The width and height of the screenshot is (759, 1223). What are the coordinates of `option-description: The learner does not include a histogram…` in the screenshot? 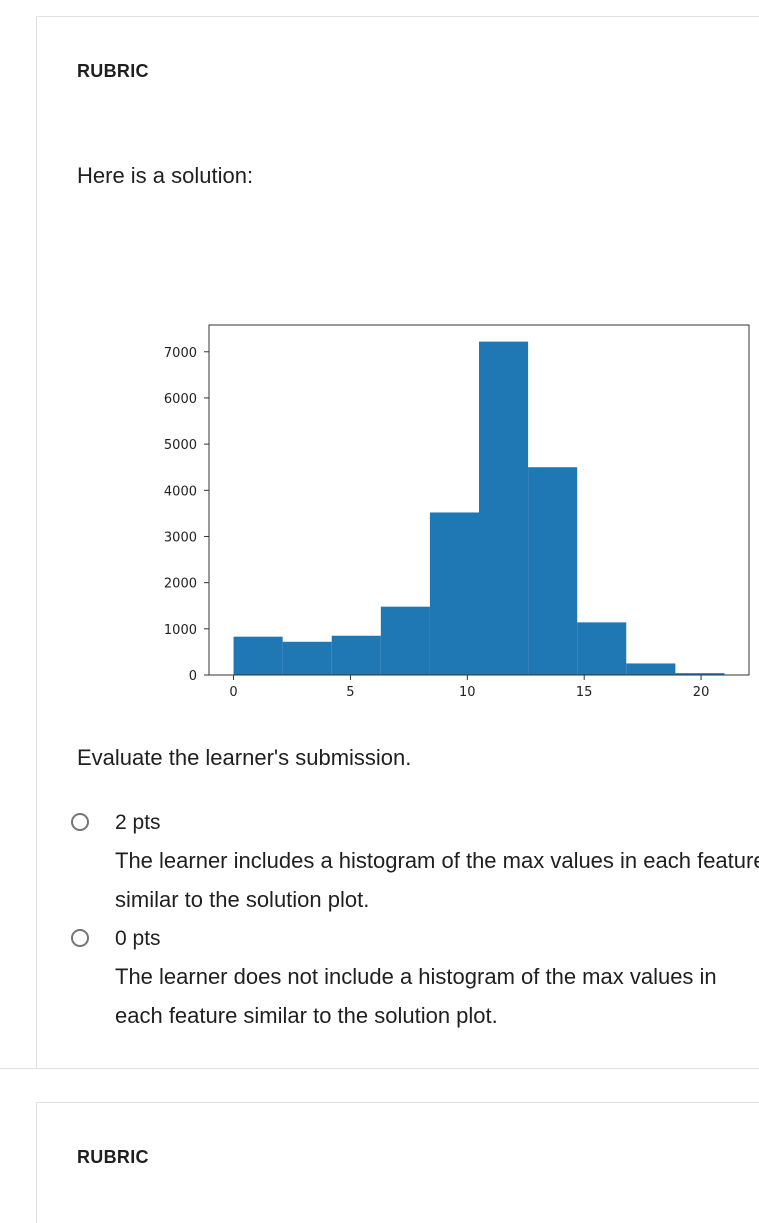 It's located at (437, 996).